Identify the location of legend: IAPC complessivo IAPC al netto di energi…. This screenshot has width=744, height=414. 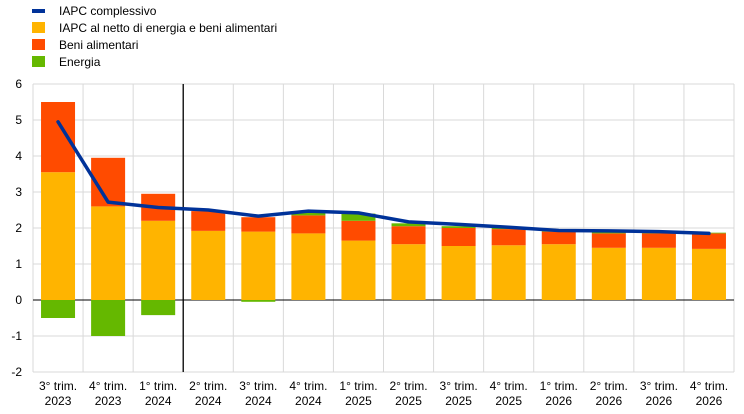
(154, 36).